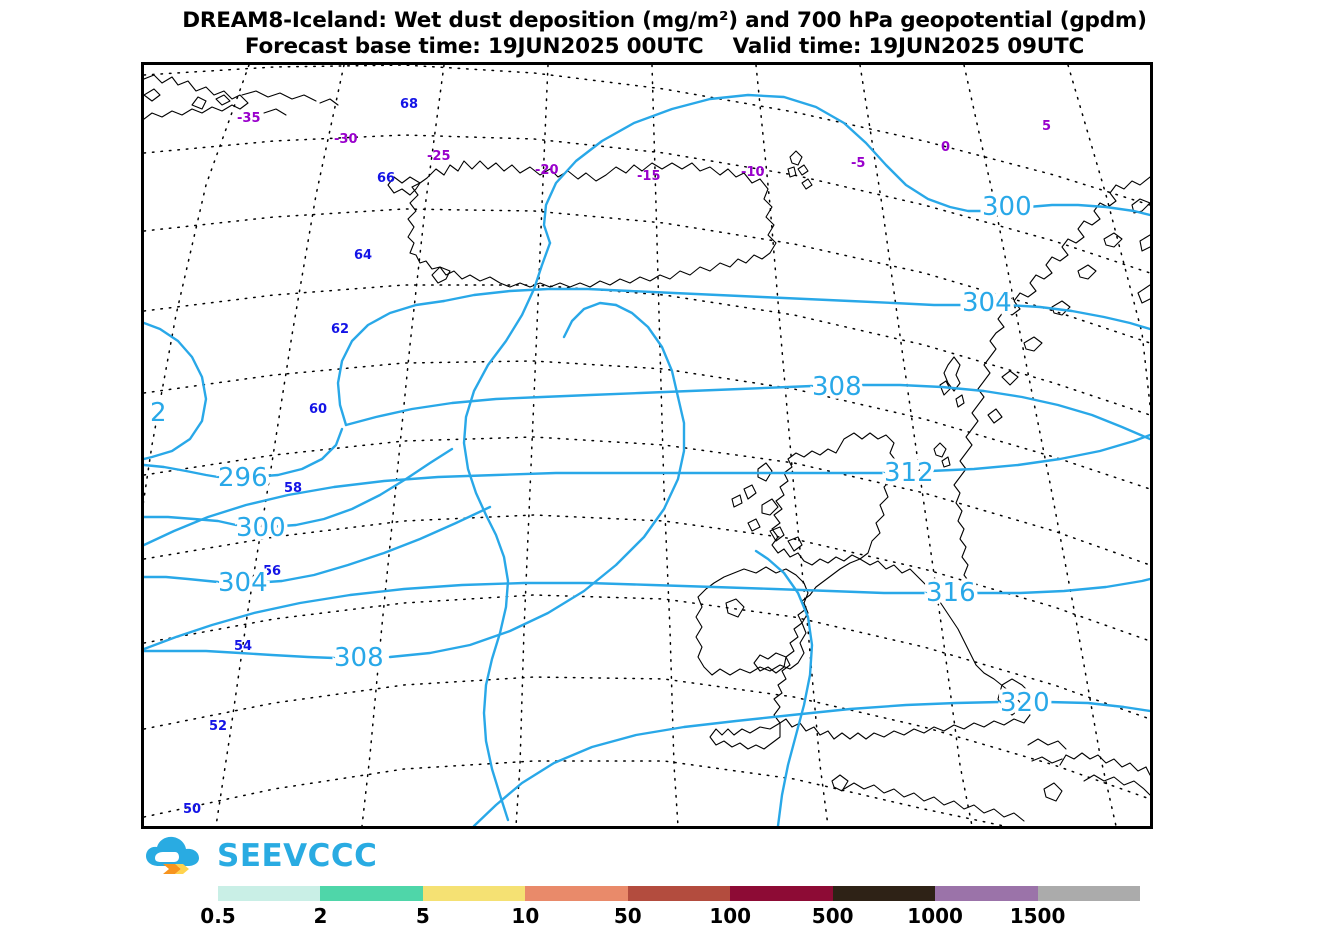  What do you see at coordinates (340, 329) in the screenshot?
I see `lat-label: 62` at bounding box center [340, 329].